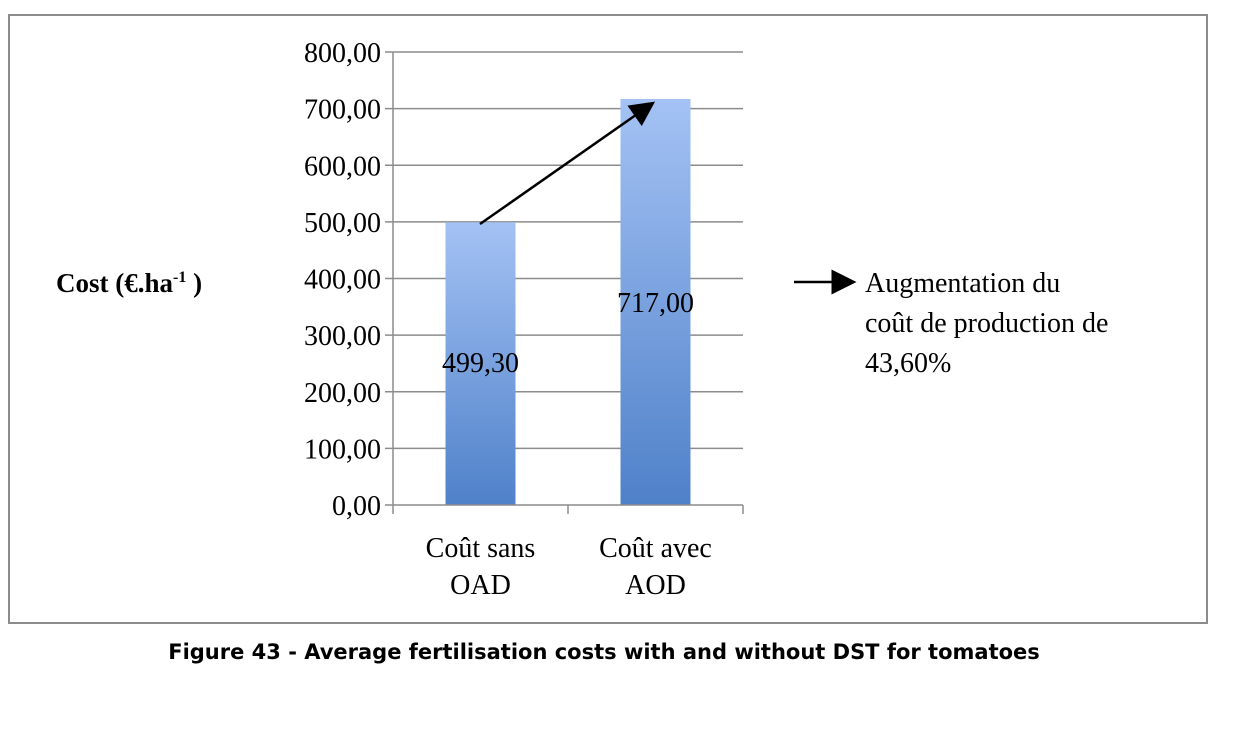 Image resolution: width=1240 pixels, height=734 pixels. What do you see at coordinates (342, 53) in the screenshot?
I see `y-tick-label: 800,00` at bounding box center [342, 53].